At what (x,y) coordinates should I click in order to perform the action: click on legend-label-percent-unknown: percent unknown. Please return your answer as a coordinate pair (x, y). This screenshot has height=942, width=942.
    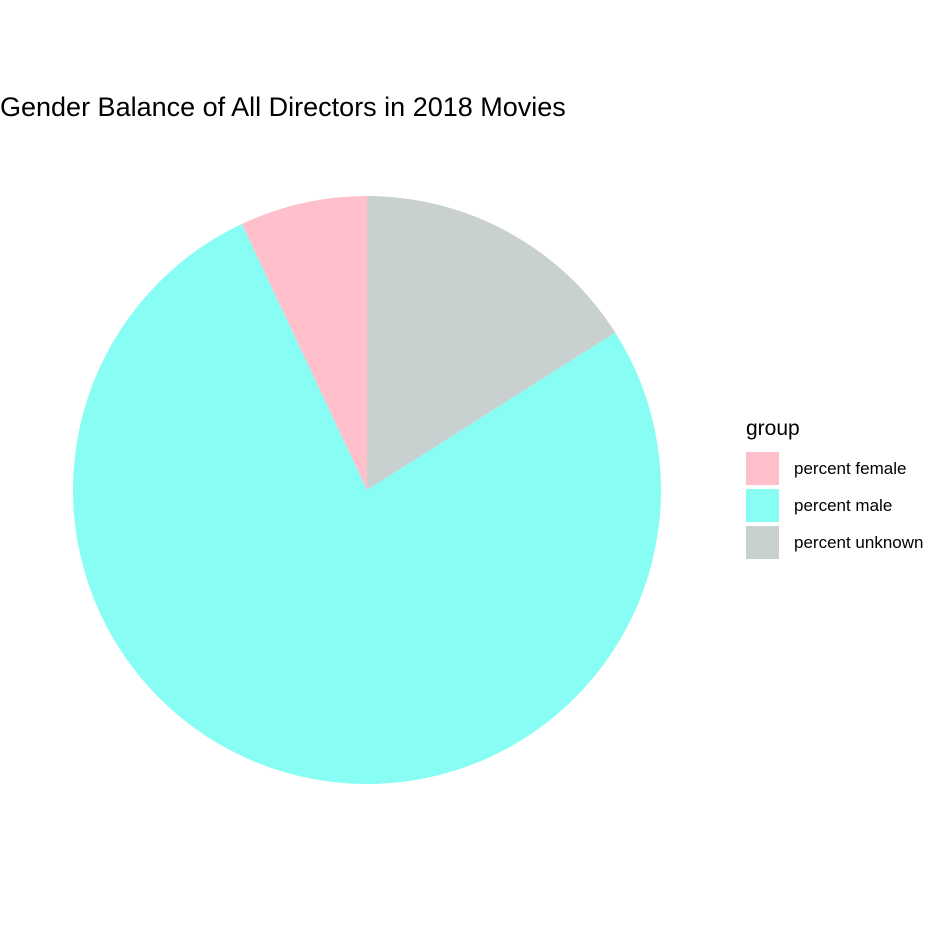
    Looking at the image, I should click on (859, 542).